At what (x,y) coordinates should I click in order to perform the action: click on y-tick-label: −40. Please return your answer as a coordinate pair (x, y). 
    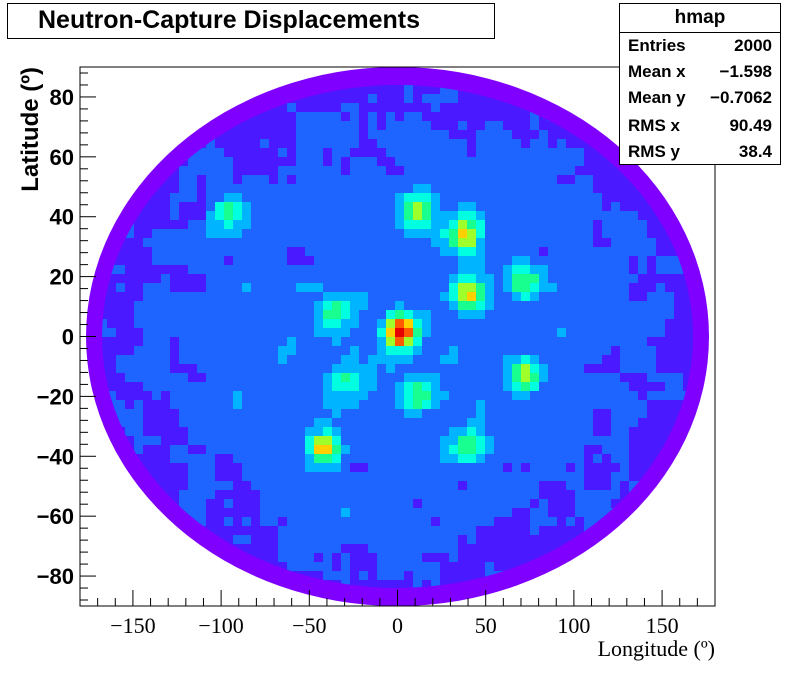
    Looking at the image, I should click on (55, 456).